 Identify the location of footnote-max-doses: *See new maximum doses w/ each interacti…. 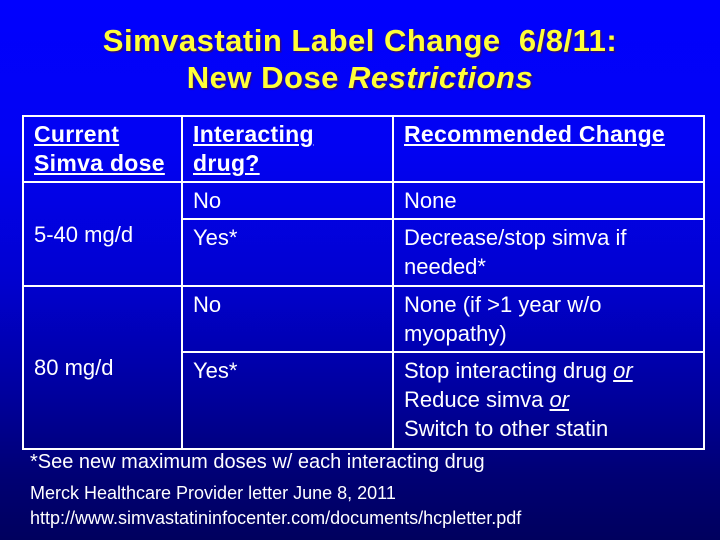
(257, 462).